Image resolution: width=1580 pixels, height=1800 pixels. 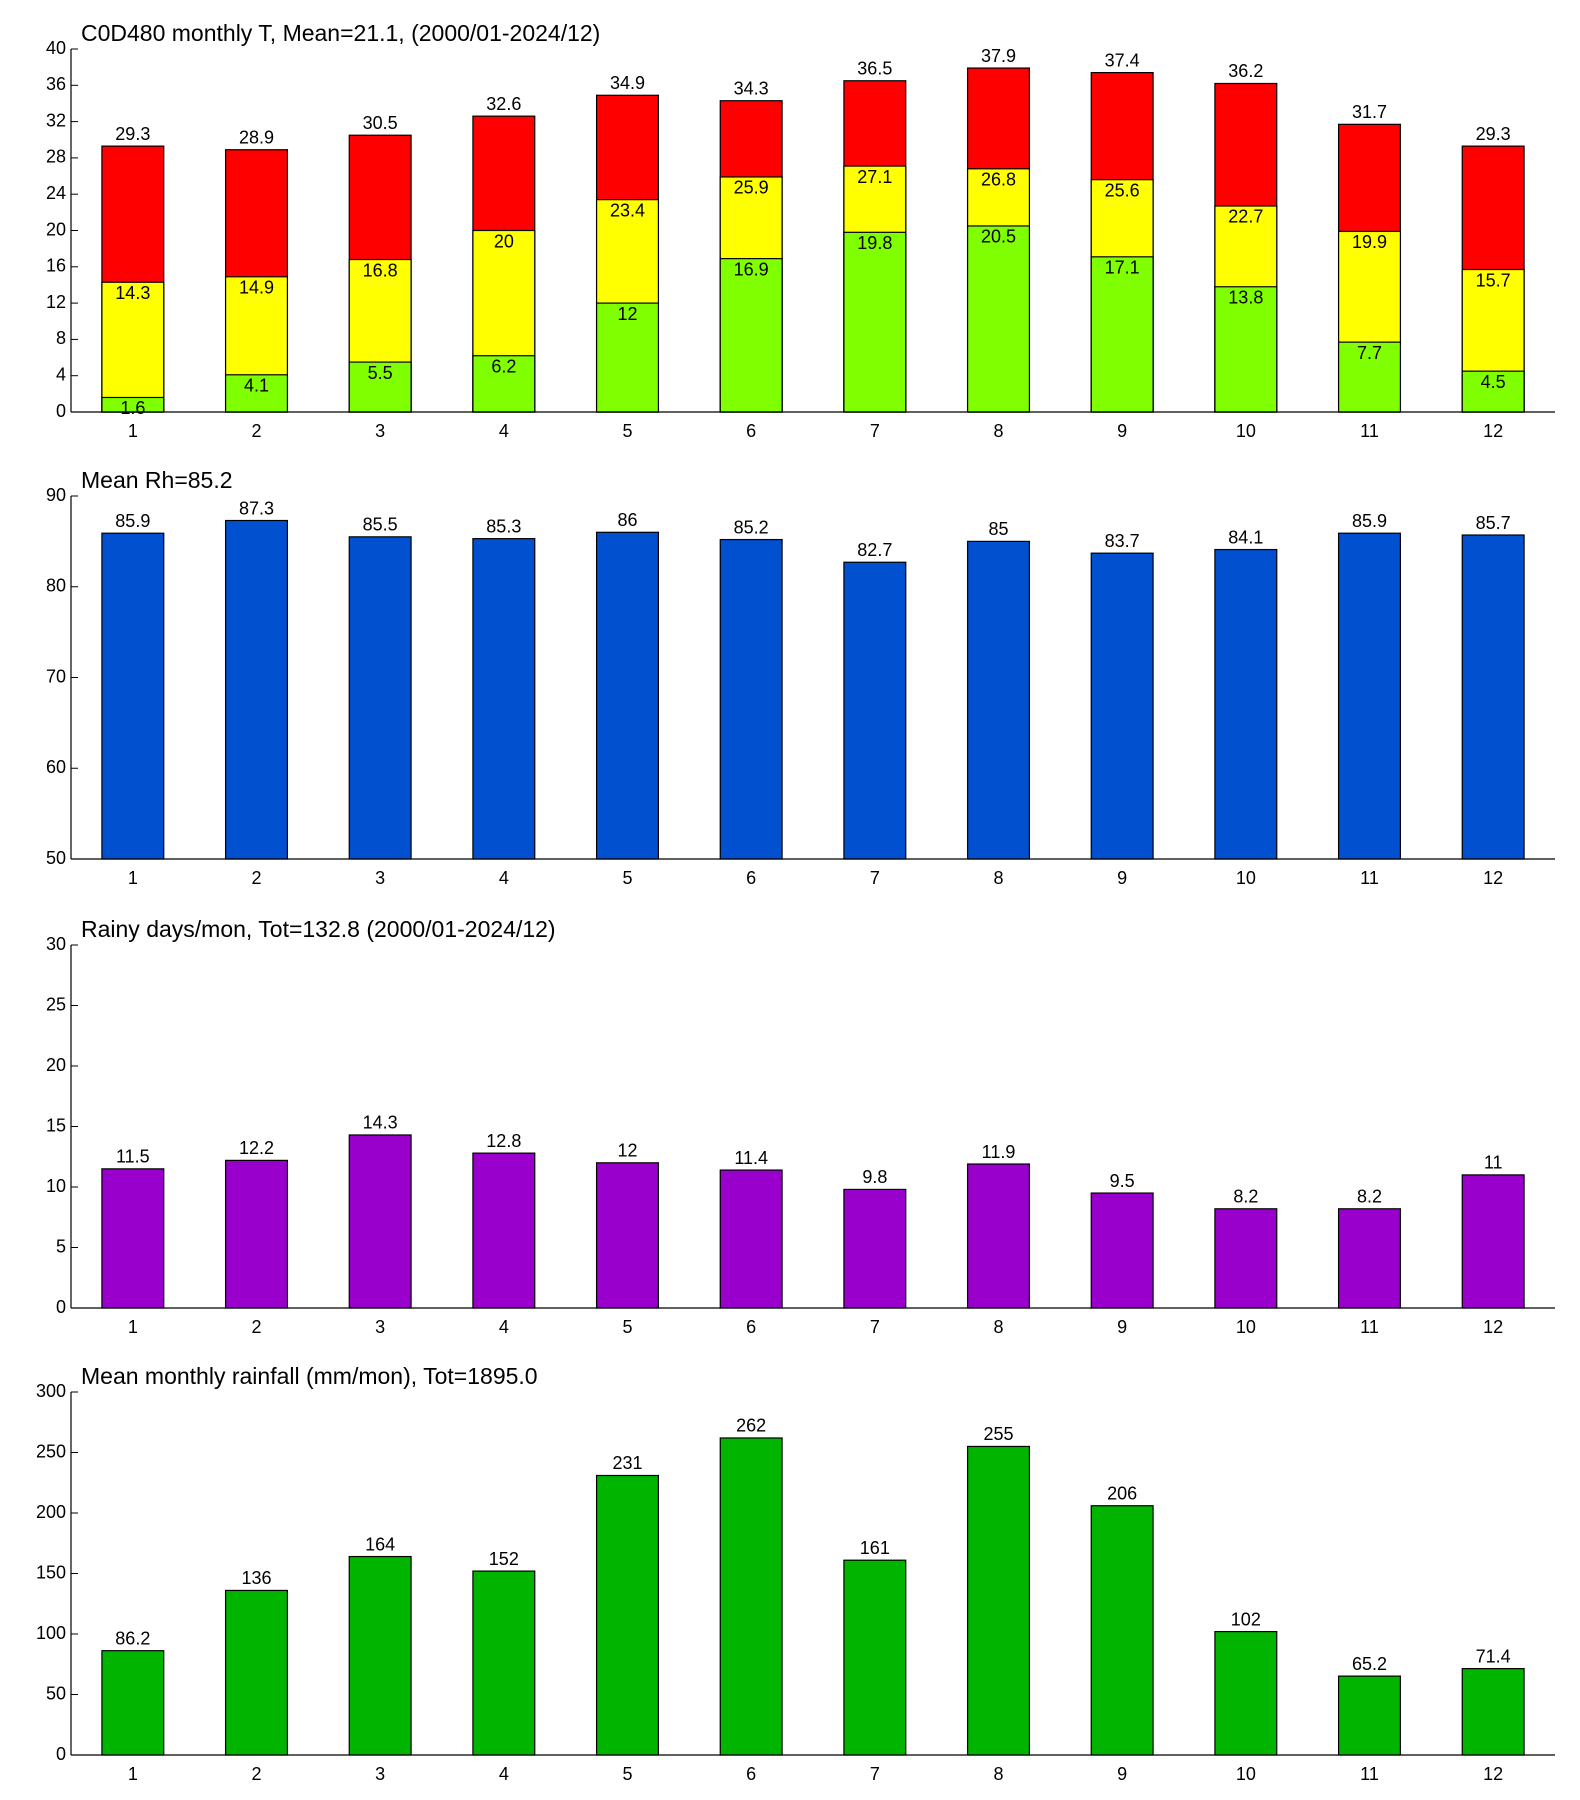 What do you see at coordinates (1493, 1656) in the screenshot?
I see `data-label: 71.4` at bounding box center [1493, 1656].